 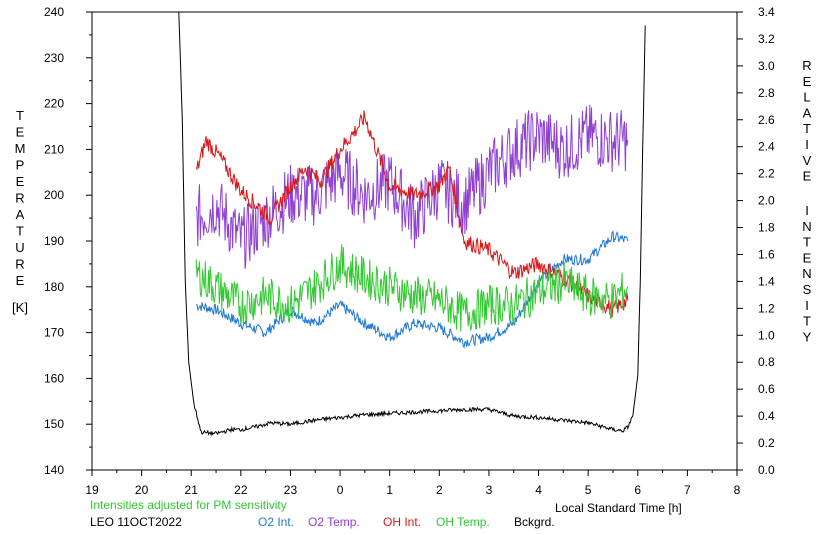 I want to click on y-right-tick-label: 0.4, so click(x=766, y=416).